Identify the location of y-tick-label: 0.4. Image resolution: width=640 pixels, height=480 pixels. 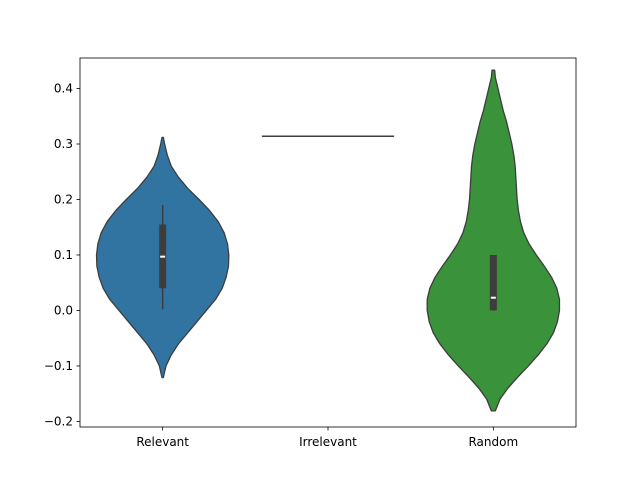
(63, 89).